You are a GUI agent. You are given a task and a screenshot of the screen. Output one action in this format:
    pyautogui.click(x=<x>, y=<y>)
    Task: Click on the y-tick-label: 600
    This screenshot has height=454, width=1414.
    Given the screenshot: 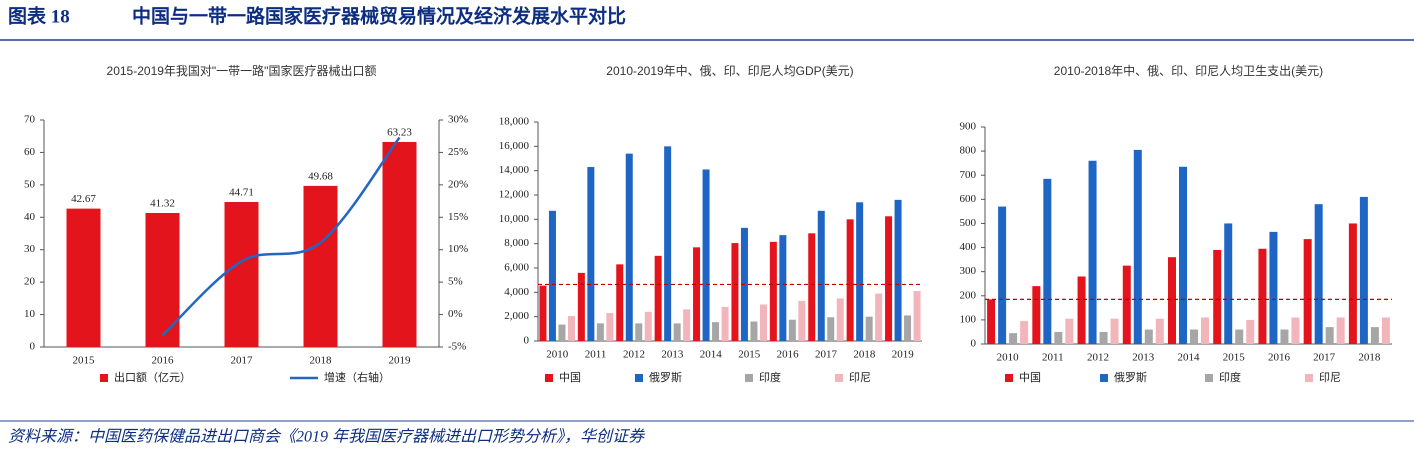 What is the action you would take?
    pyautogui.click(x=968, y=199)
    